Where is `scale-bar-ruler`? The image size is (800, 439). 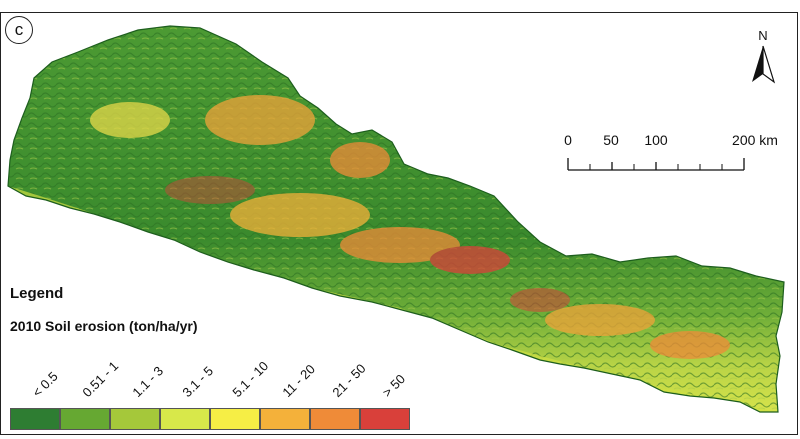
scale-bar-ruler is located at coordinates (656, 164).